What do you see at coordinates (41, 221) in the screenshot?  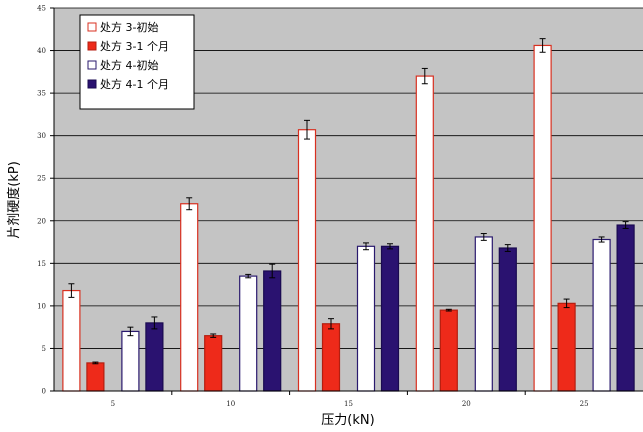 I see `y-tick-label: 20` at bounding box center [41, 221].